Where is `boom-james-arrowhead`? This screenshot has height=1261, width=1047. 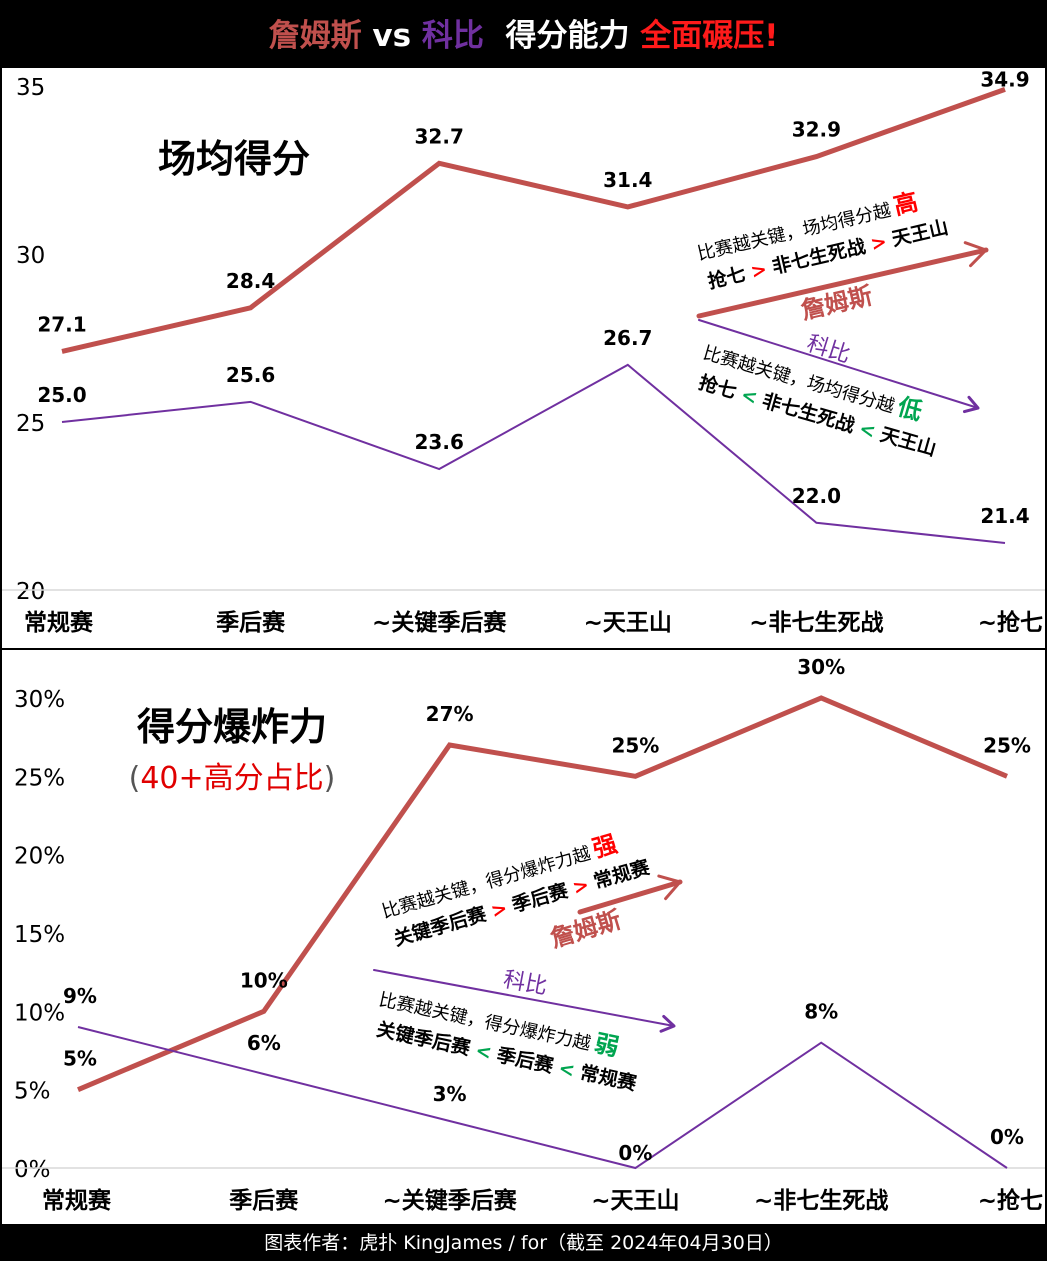 boom-james-arrowhead is located at coordinates (669, 887).